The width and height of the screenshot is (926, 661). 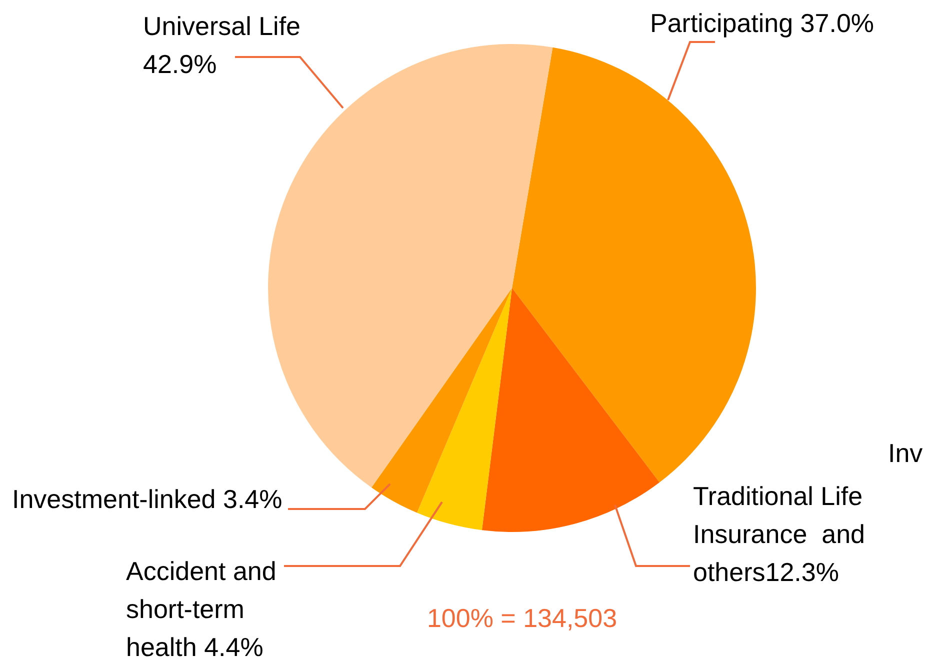 I want to click on slice-label: Participating 37.0%, so click(x=762, y=23).